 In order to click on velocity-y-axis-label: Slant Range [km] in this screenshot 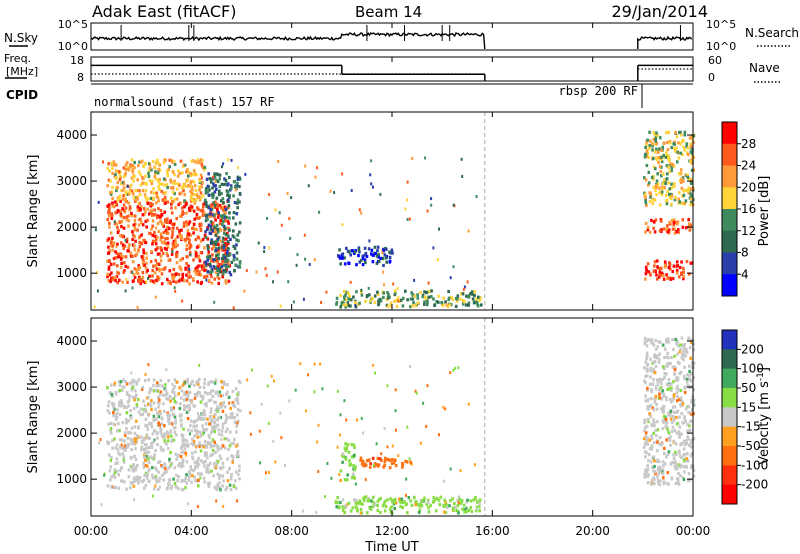, I will do `click(33, 417)`.